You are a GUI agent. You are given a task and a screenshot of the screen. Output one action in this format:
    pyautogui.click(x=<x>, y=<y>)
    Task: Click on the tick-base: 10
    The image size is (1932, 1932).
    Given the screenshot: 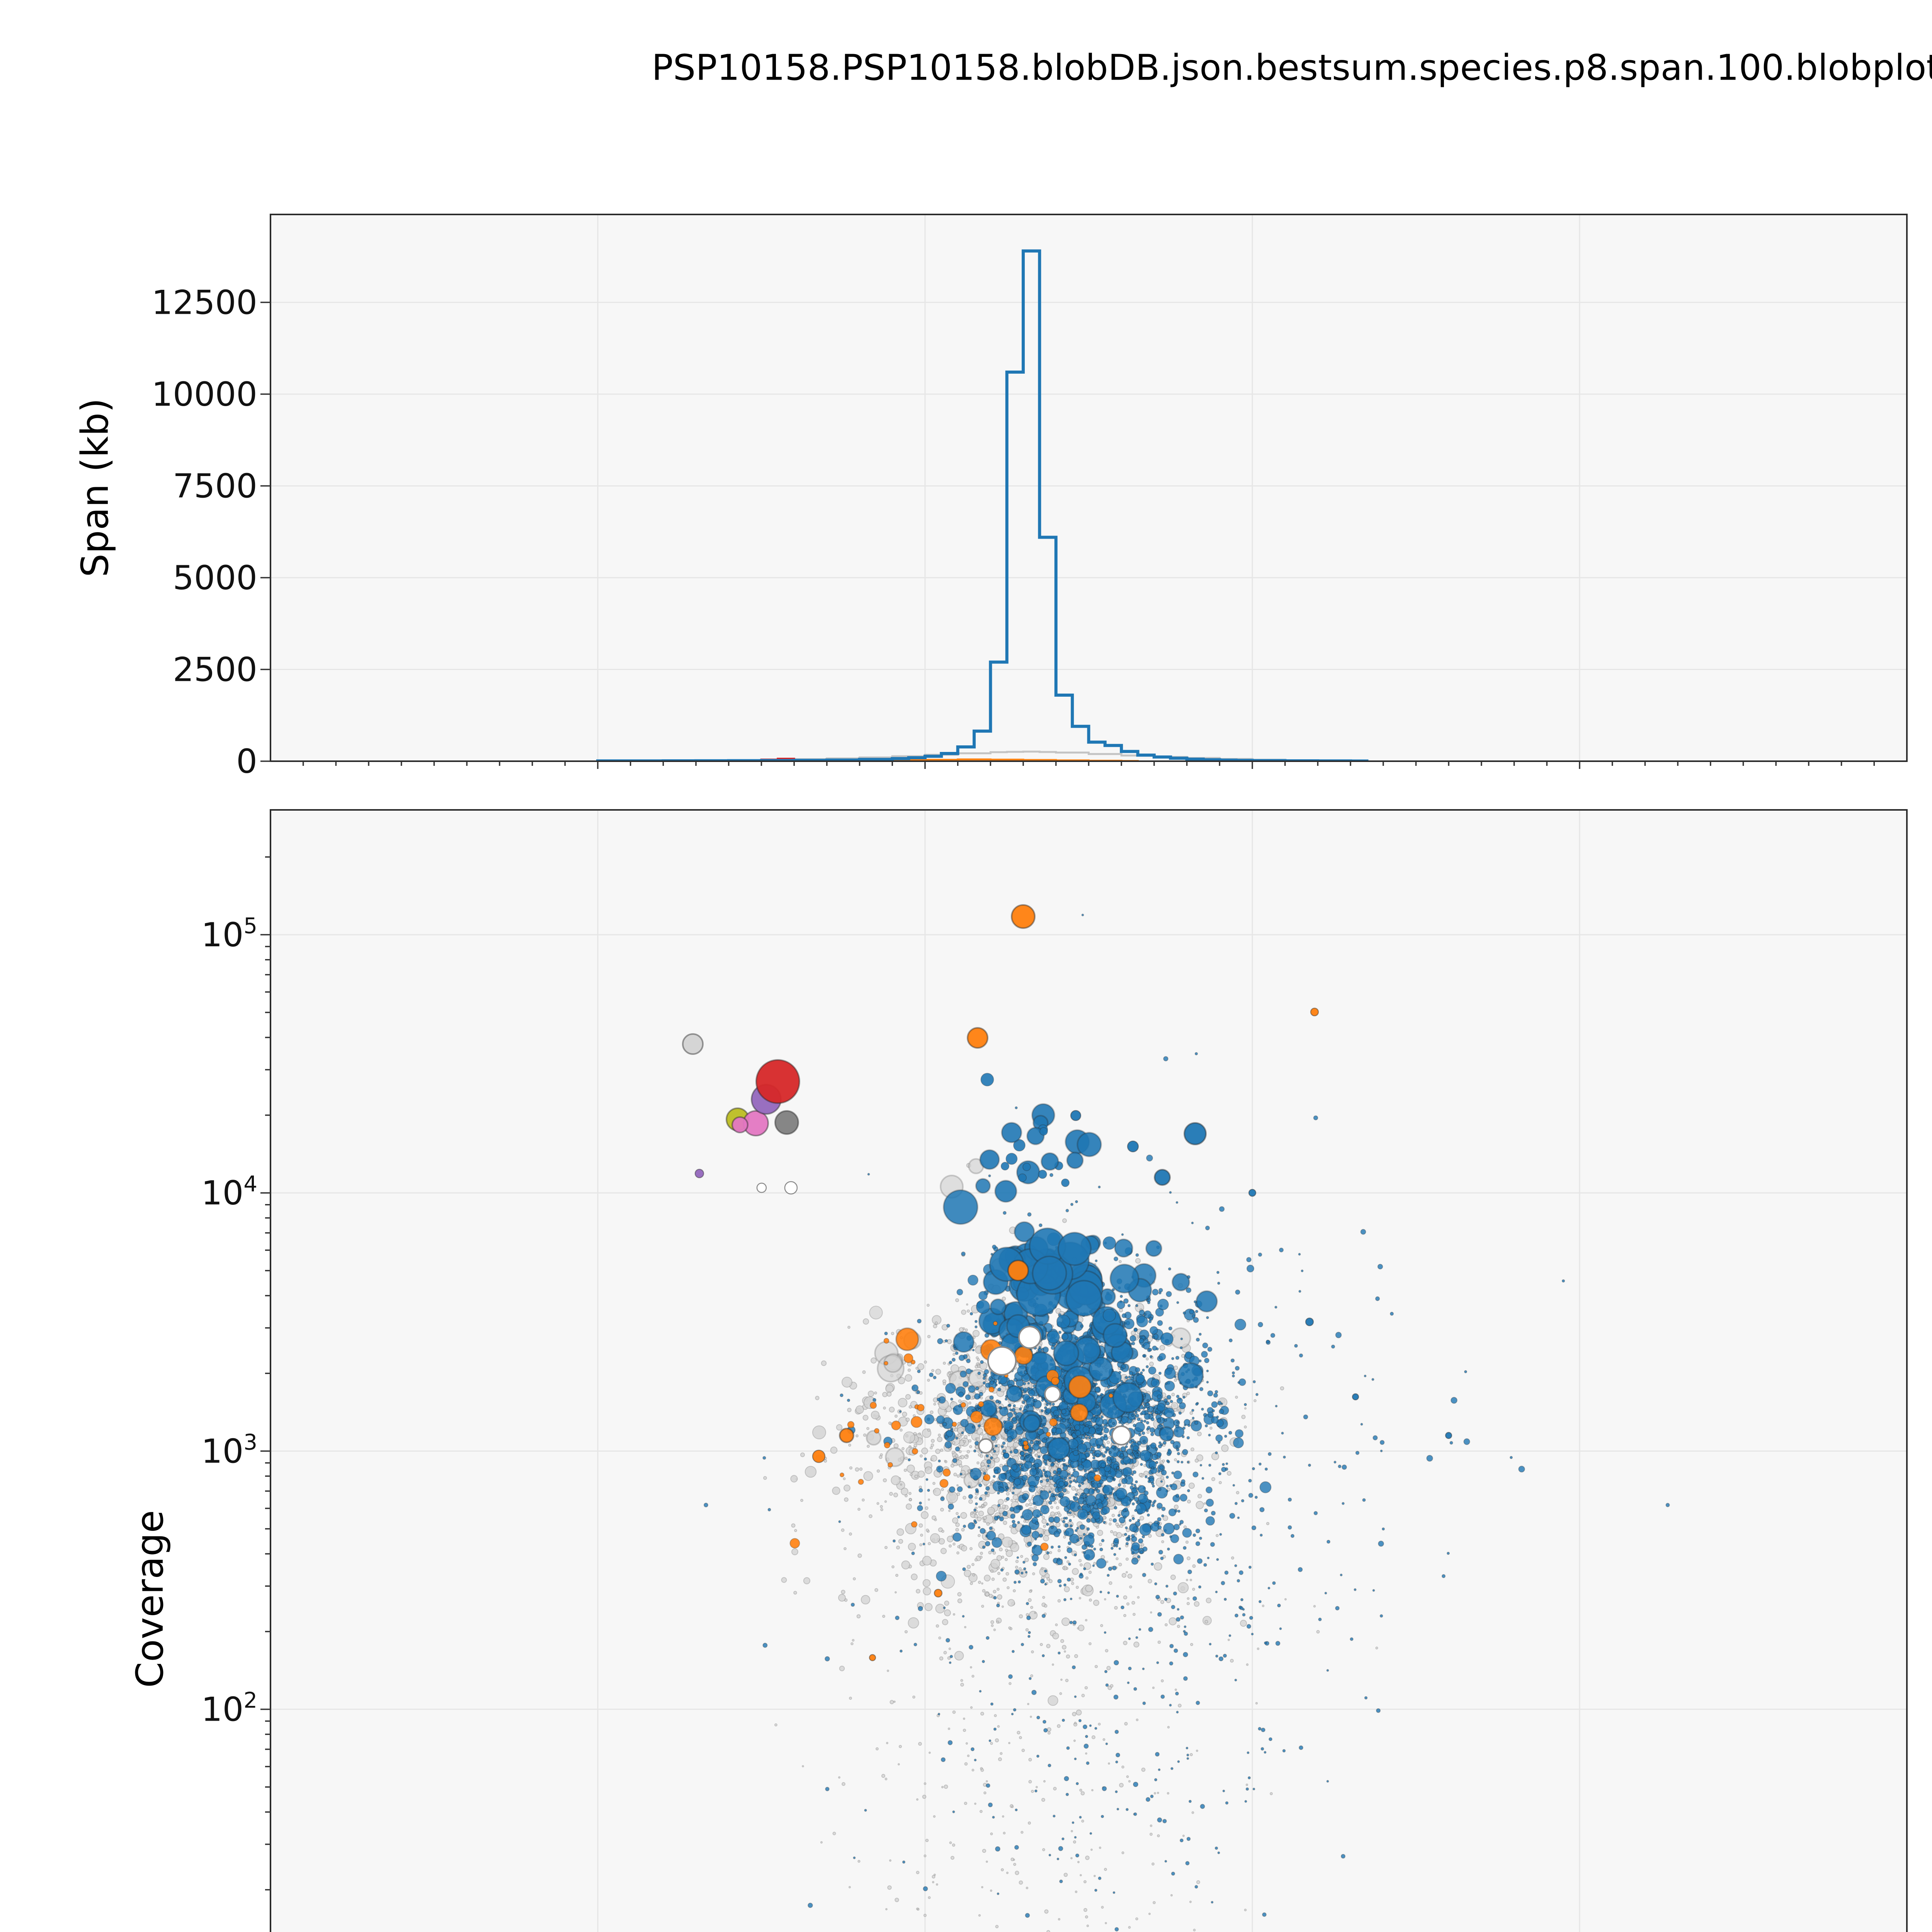 What is the action you would take?
    pyautogui.click(x=222, y=1452)
    